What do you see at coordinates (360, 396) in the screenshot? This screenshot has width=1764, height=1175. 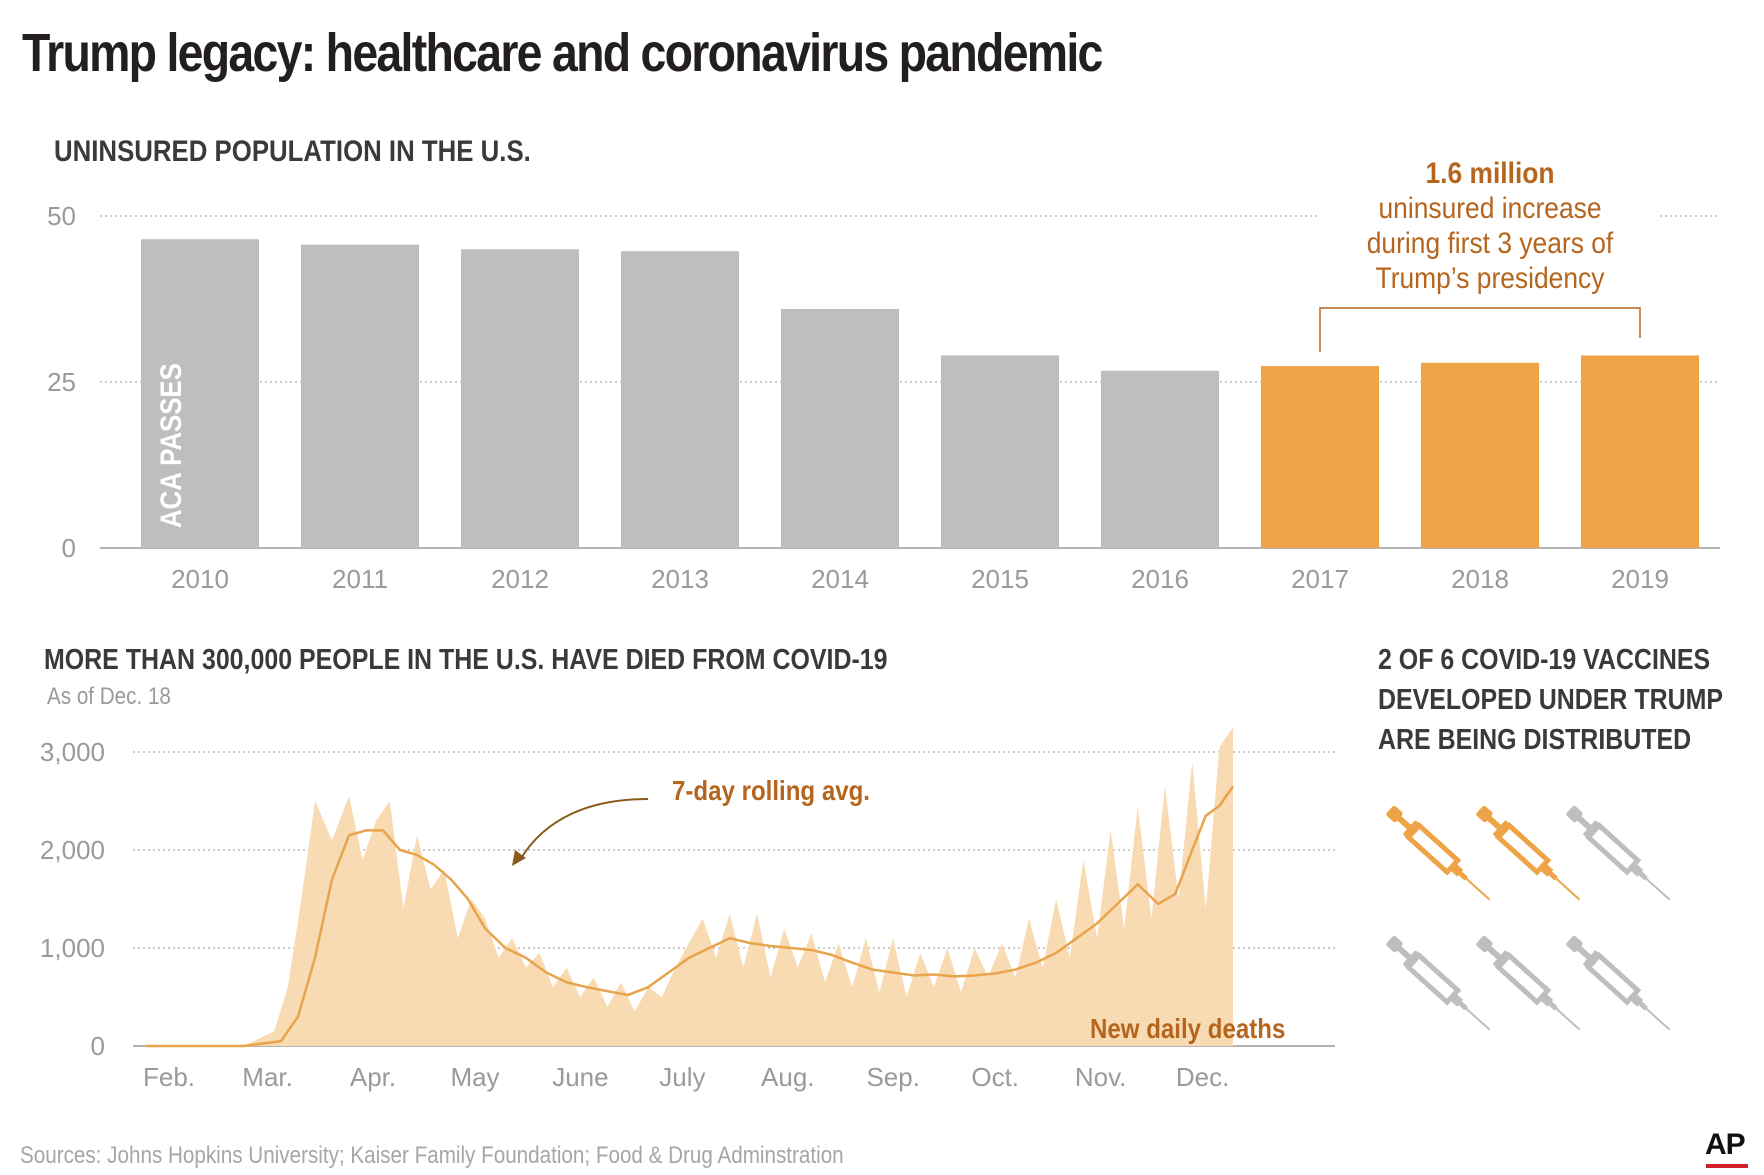 I see `bar-2011` at bounding box center [360, 396].